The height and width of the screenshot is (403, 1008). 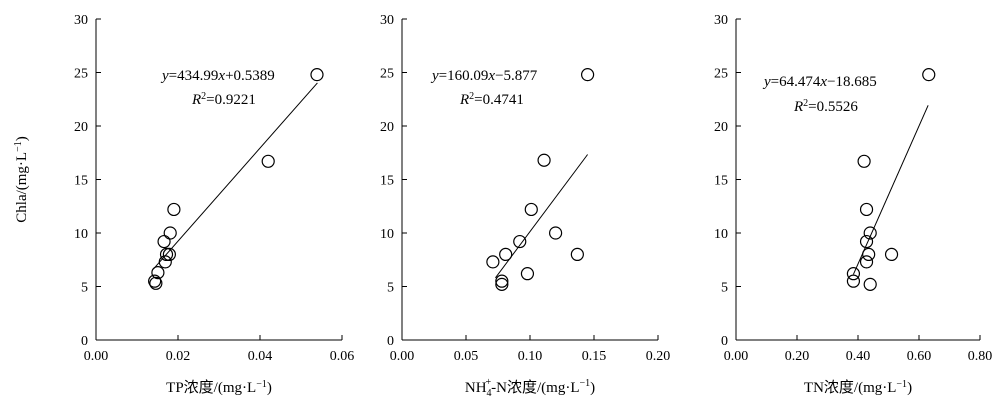 I want to click on r-squared-label: R2=0.9221, so click(x=223, y=100).